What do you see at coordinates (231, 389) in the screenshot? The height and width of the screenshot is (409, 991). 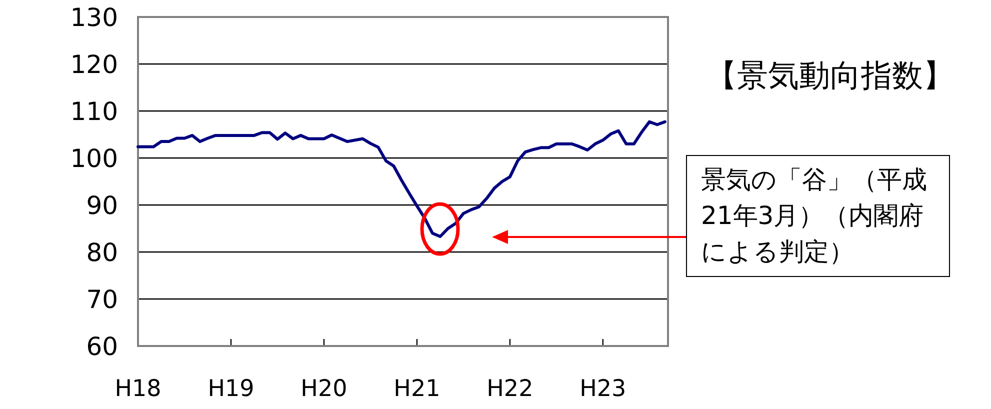 I see `x-tick-label: H19` at bounding box center [231, 389].